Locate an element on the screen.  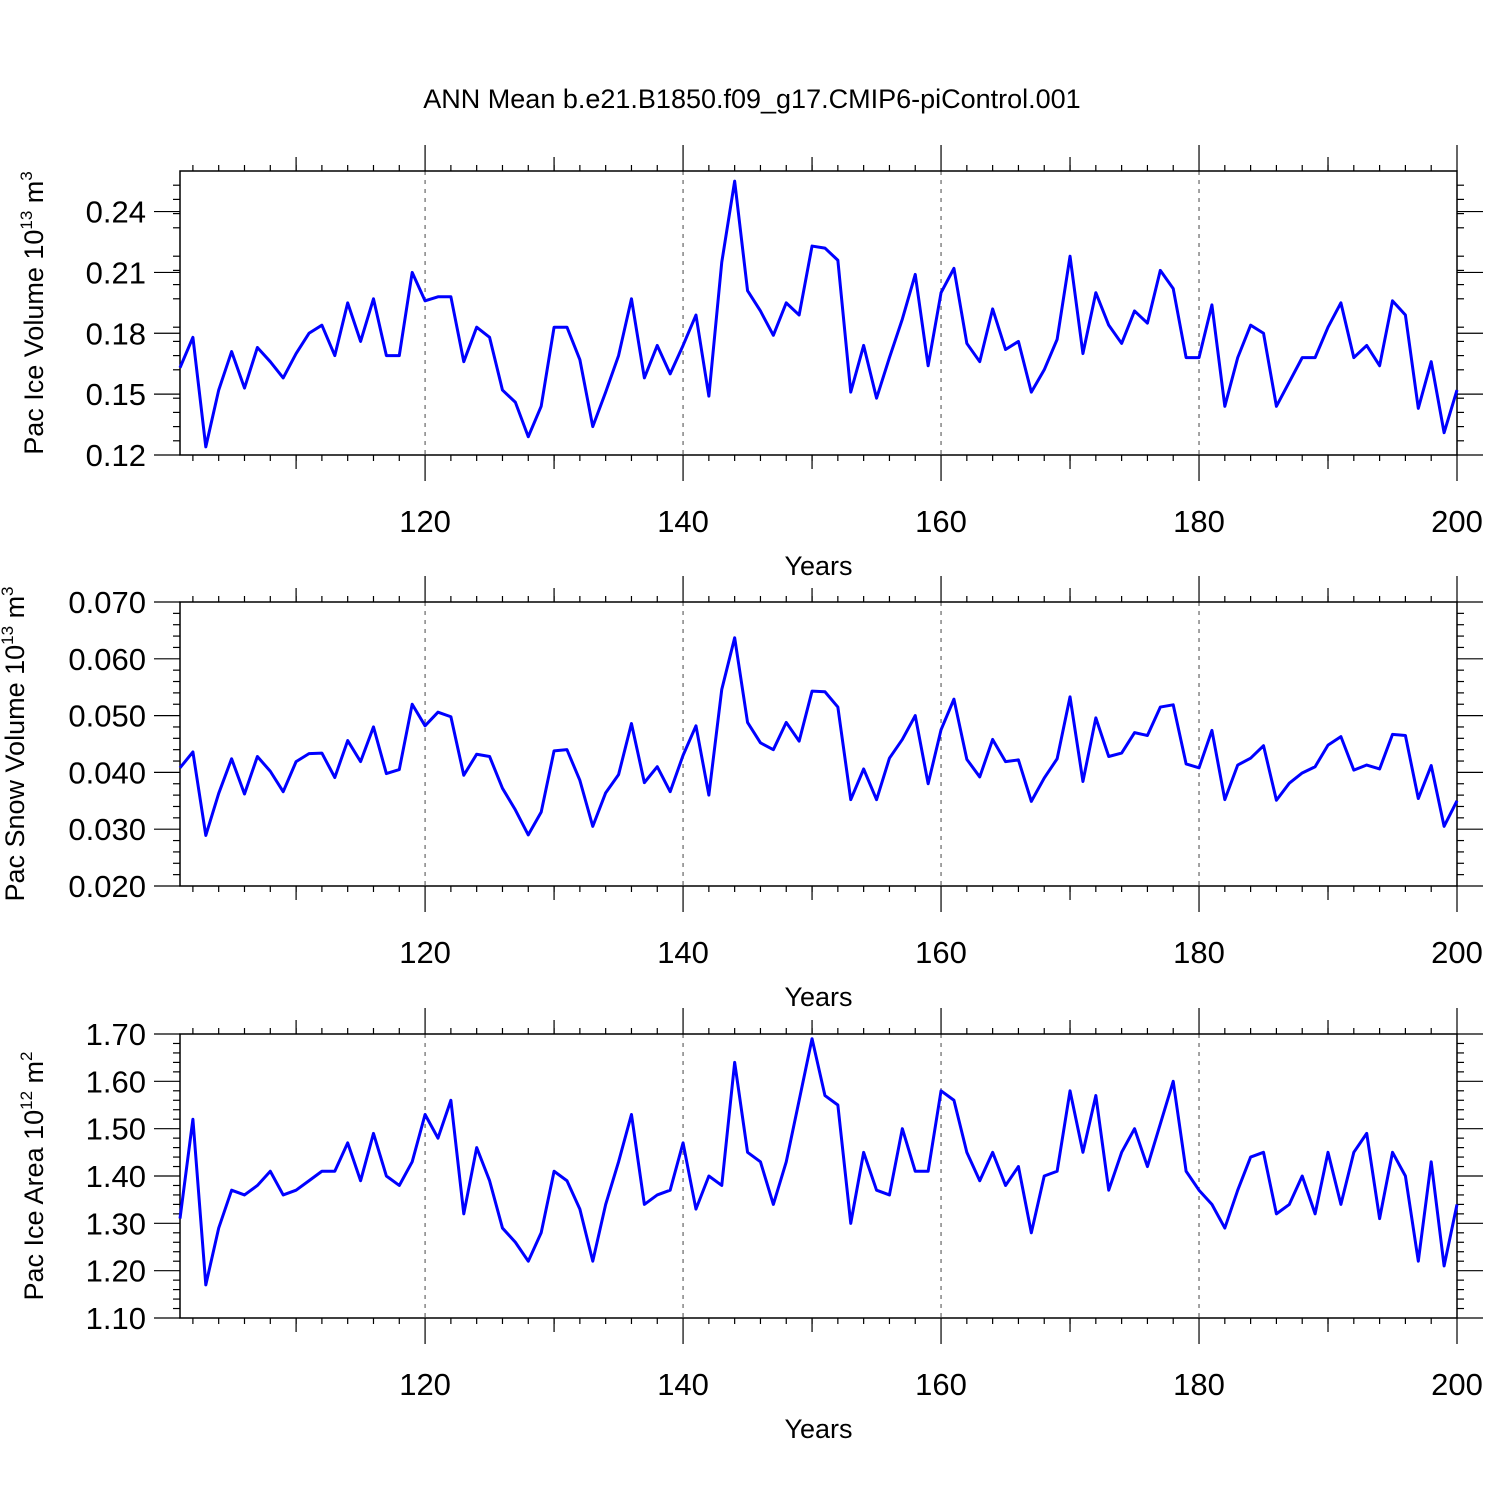
y-axis-title-text: Pac Ice Volume 10 is located at coordinates (34, 342).